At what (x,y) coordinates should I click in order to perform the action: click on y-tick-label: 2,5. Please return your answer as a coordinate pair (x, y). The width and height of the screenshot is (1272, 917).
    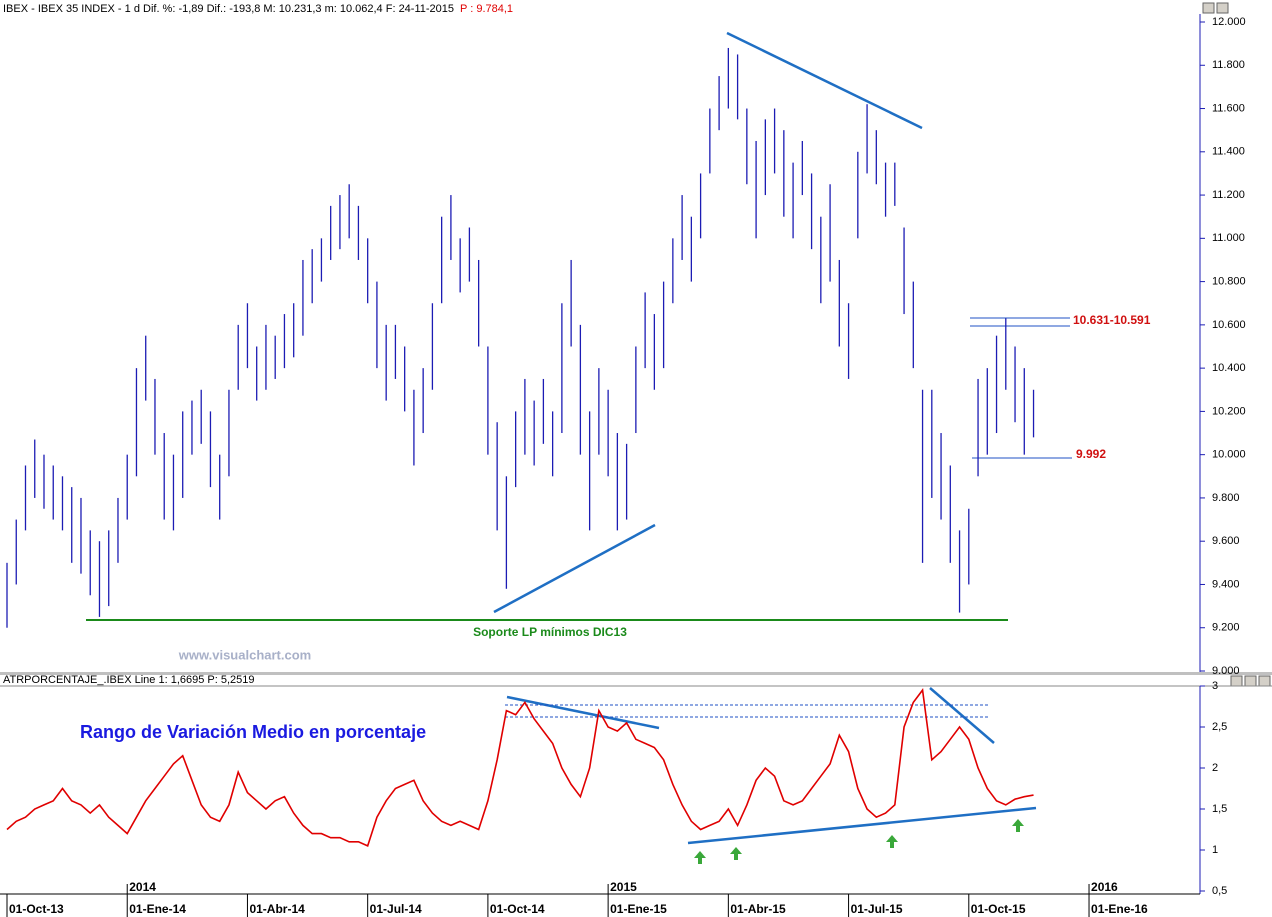
    Looking at the image, I should click on (1219, 727).